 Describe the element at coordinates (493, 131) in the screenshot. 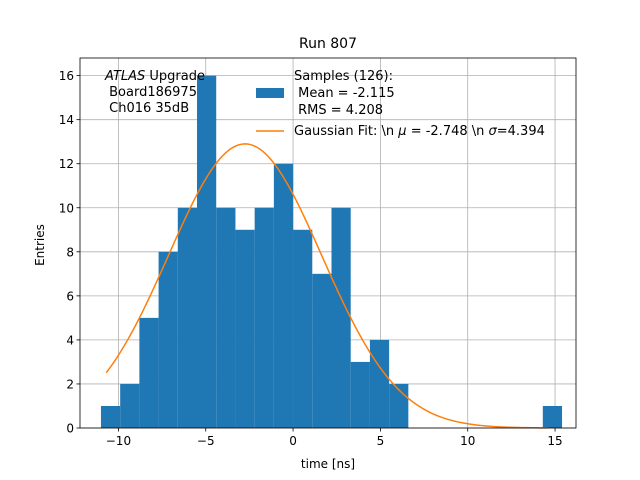

I see `legend-fit-sigma: σ` at that location.